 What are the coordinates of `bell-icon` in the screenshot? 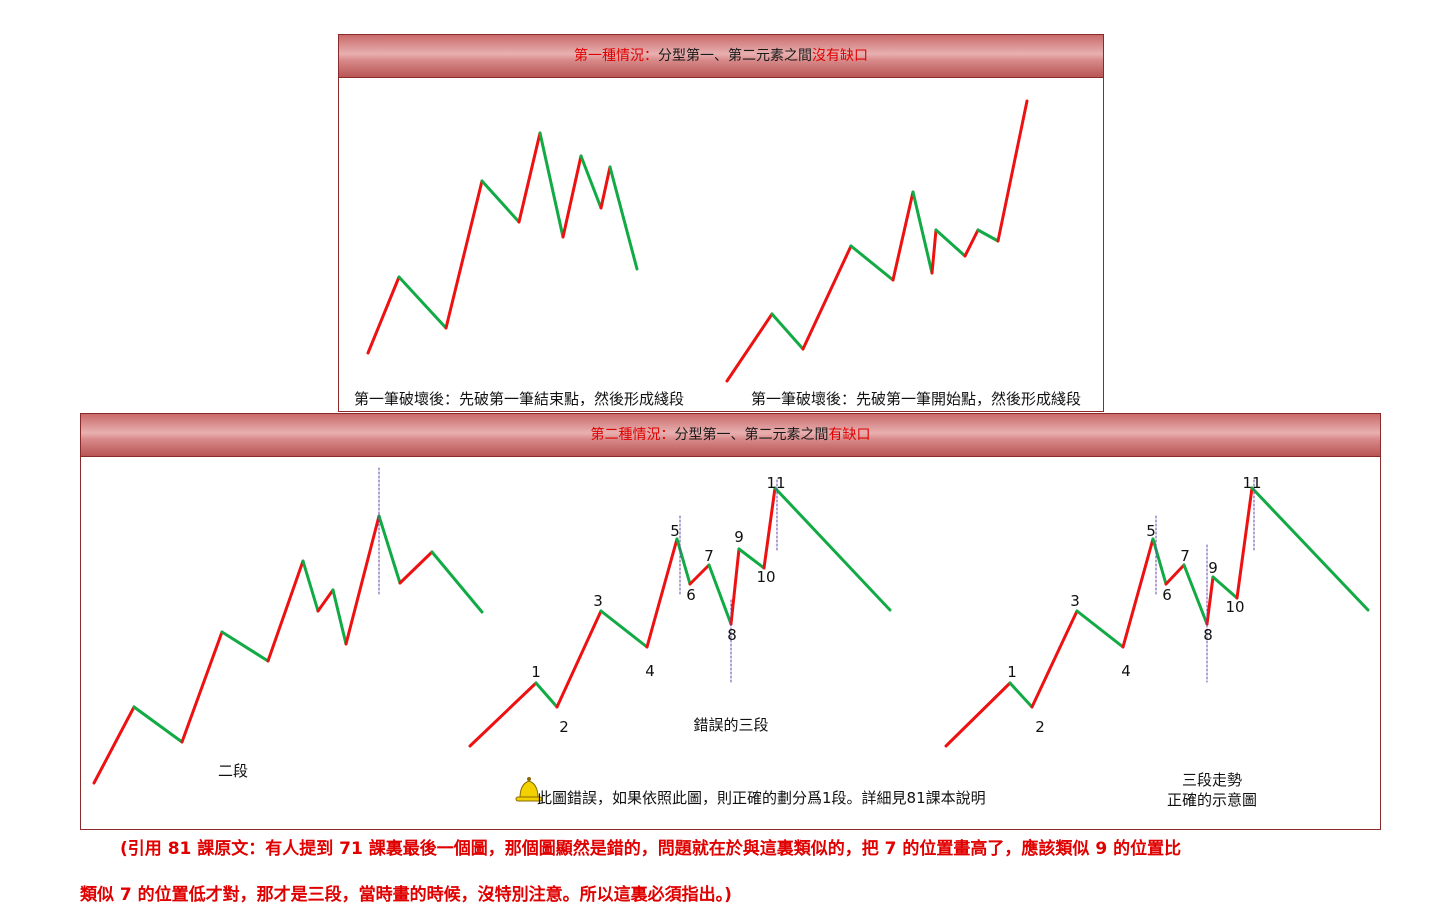 It's located at (529, 789).